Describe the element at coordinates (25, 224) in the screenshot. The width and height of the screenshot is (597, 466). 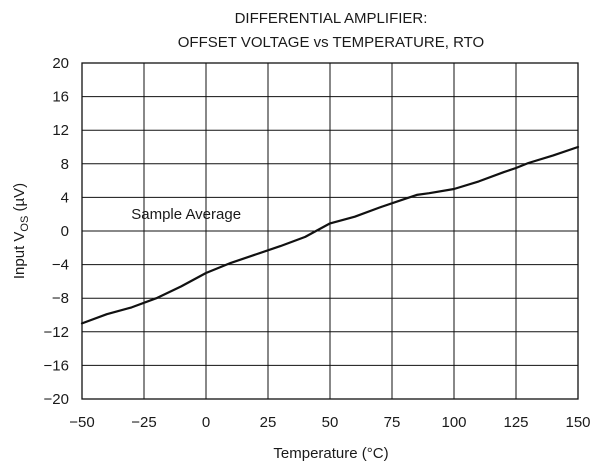
I see `y-axis-label-subscript: OS` at that location.